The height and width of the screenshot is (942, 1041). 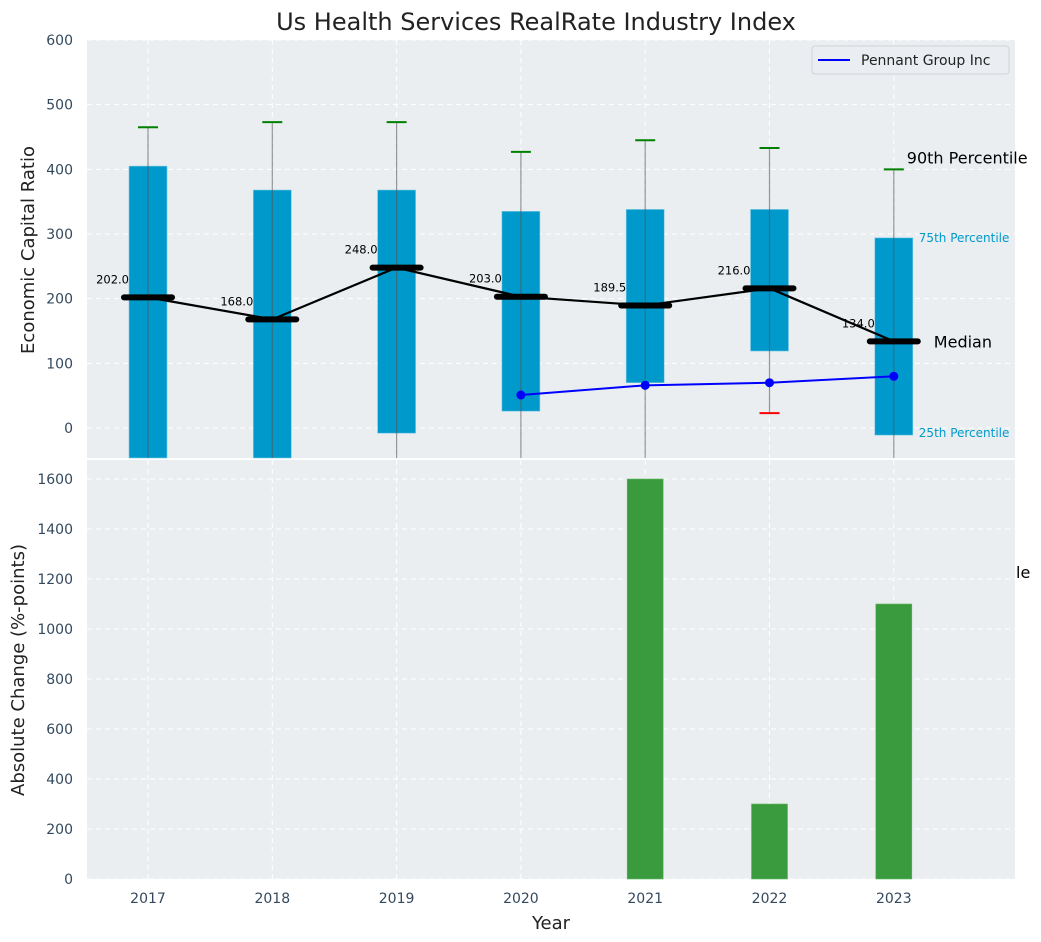 What do you see at coordinates (68, 880) in the screenshot?
I see `bottom-y-tick-label: 0` at bounding box center [68, 880].